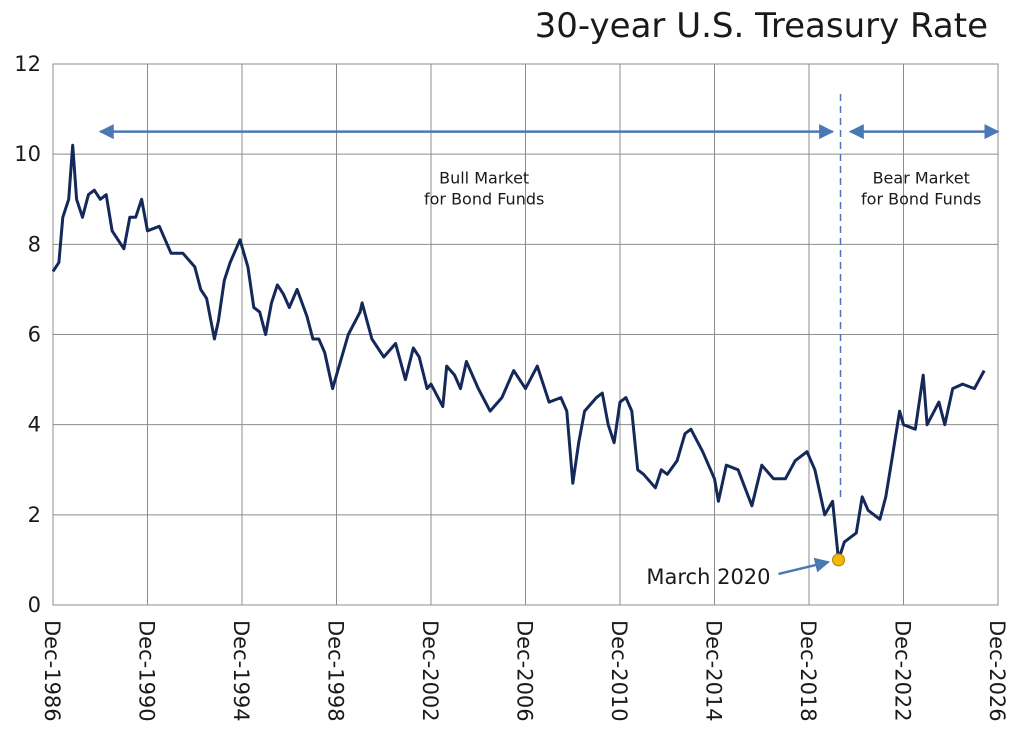  I want to click on y-tick-label: 4, so click(34, 425).